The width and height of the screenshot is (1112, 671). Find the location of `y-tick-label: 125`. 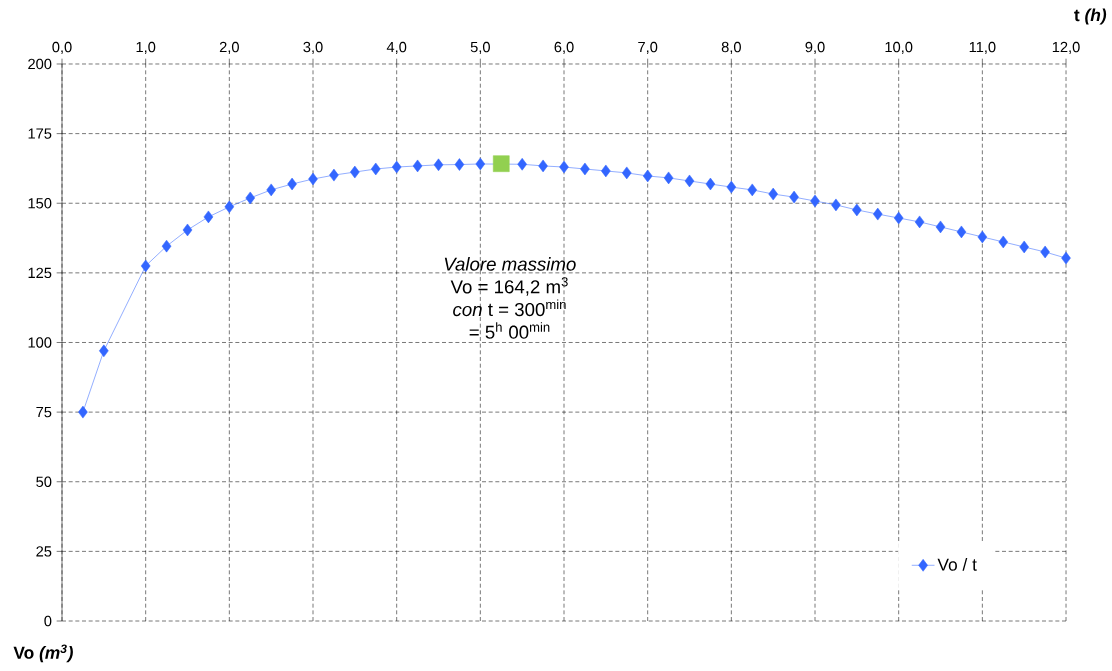

y-tick-label: 125 is located at coordinates (40, 273).